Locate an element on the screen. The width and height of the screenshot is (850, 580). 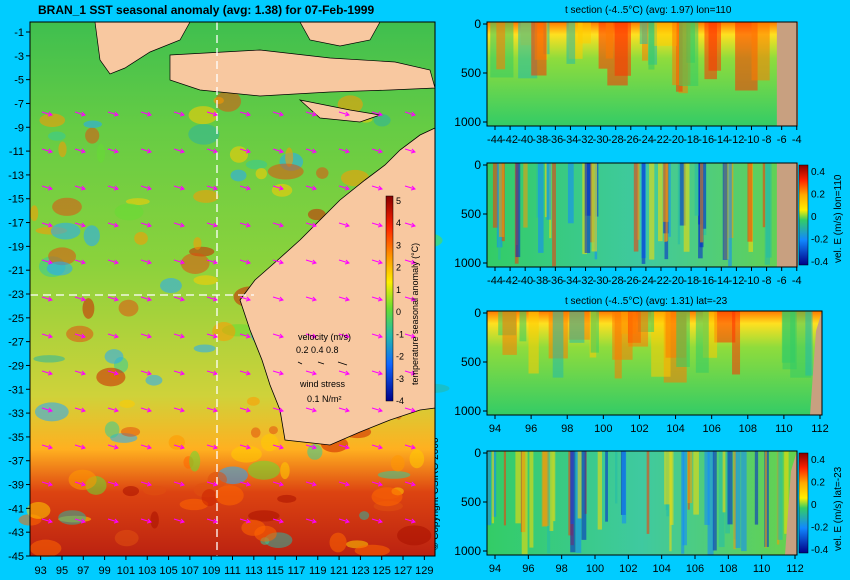
section-x-tick-label: -14 is located at coordinates (721, 281).